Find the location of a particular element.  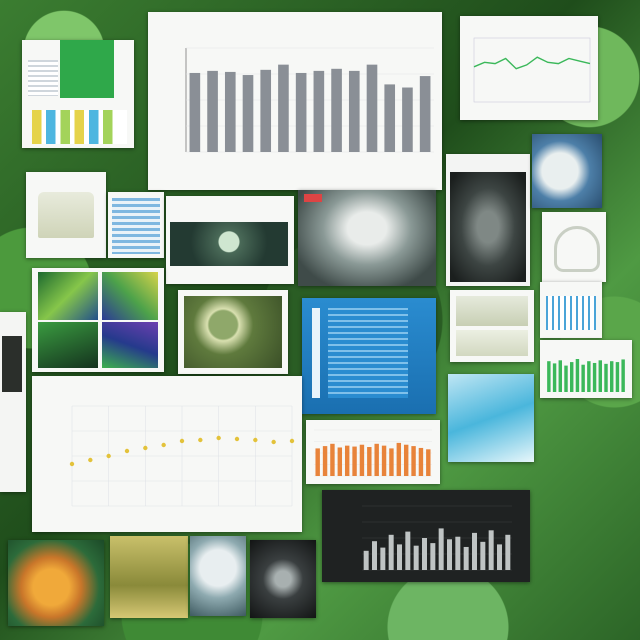

table-rows is located at coordinates (136, 226).